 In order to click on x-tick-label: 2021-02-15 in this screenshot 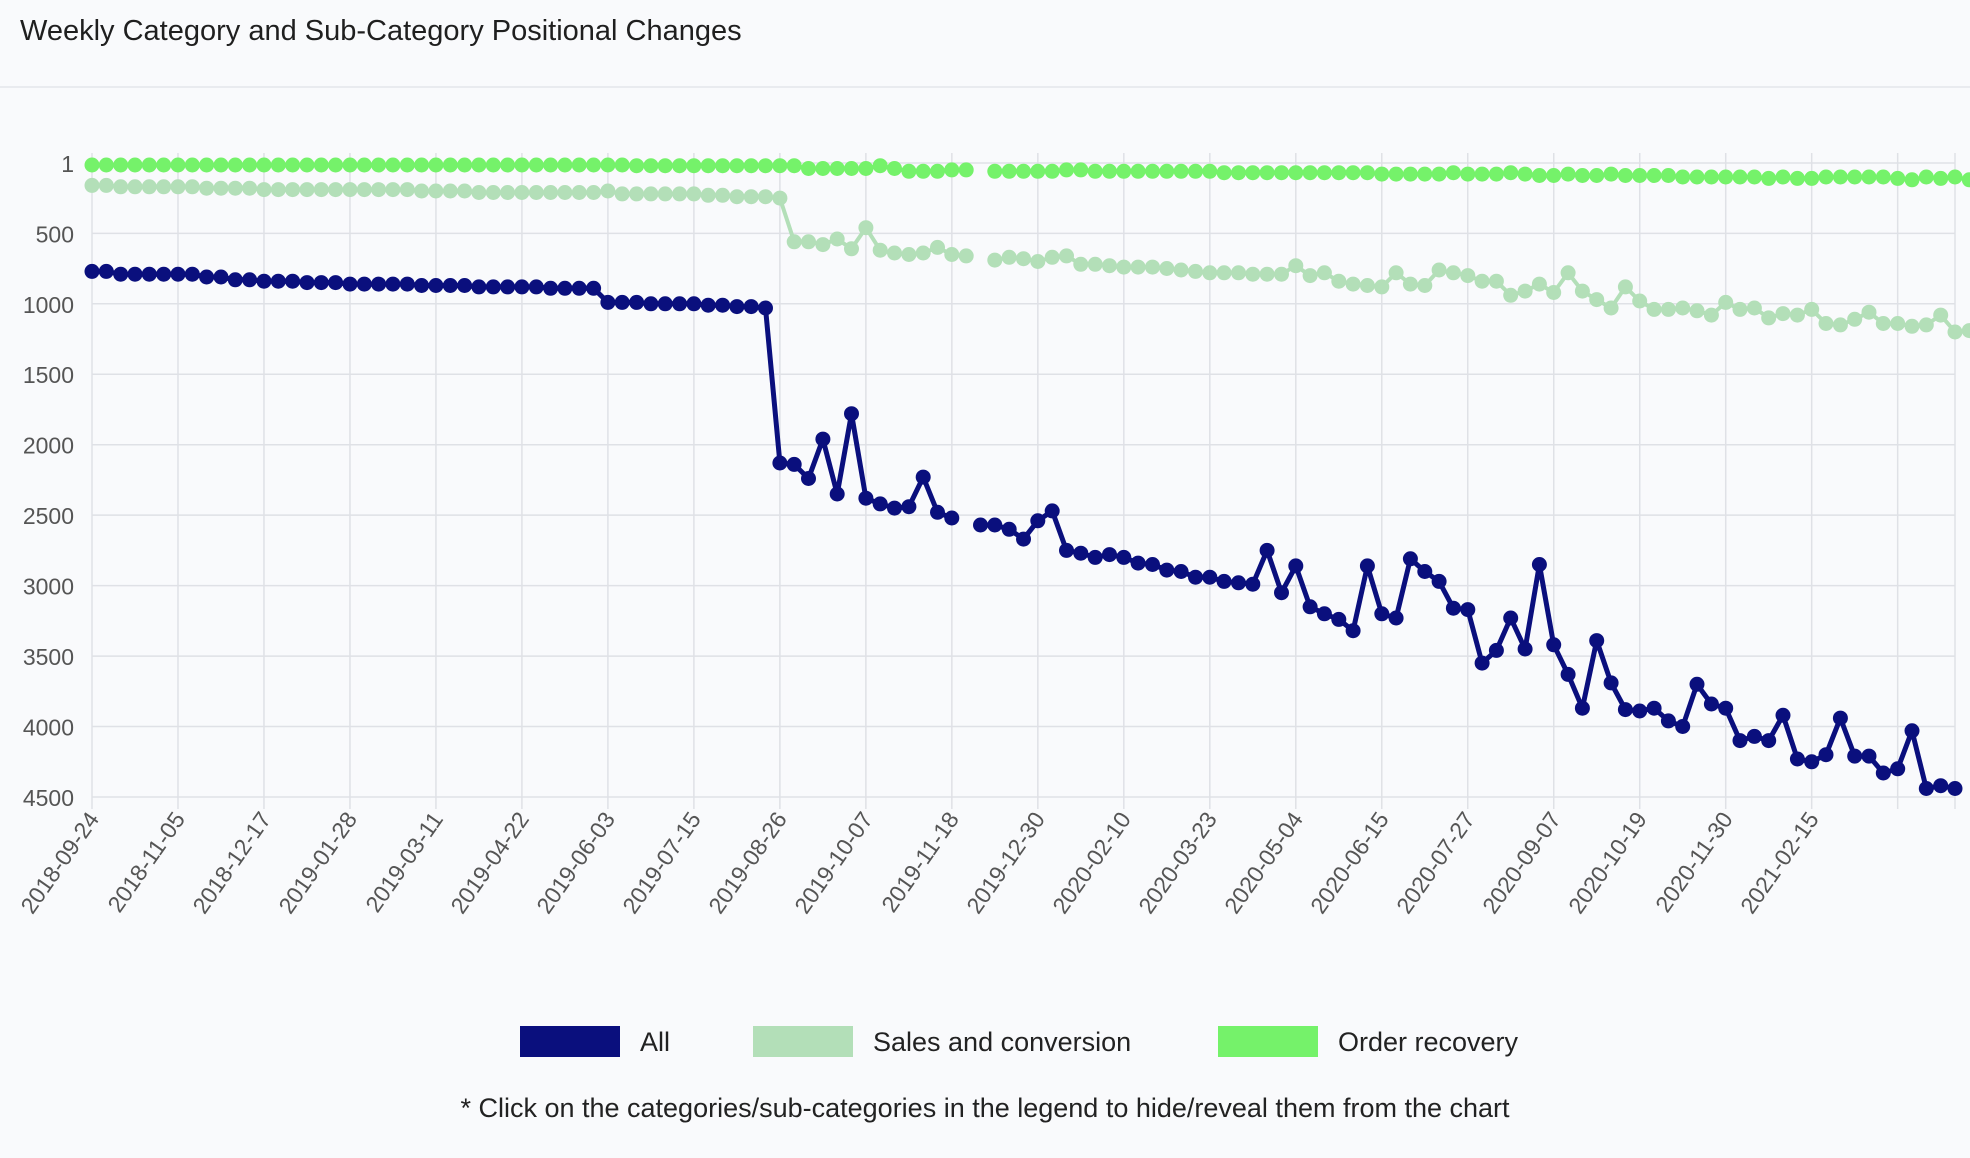, I will do `click(1779, 862)`.